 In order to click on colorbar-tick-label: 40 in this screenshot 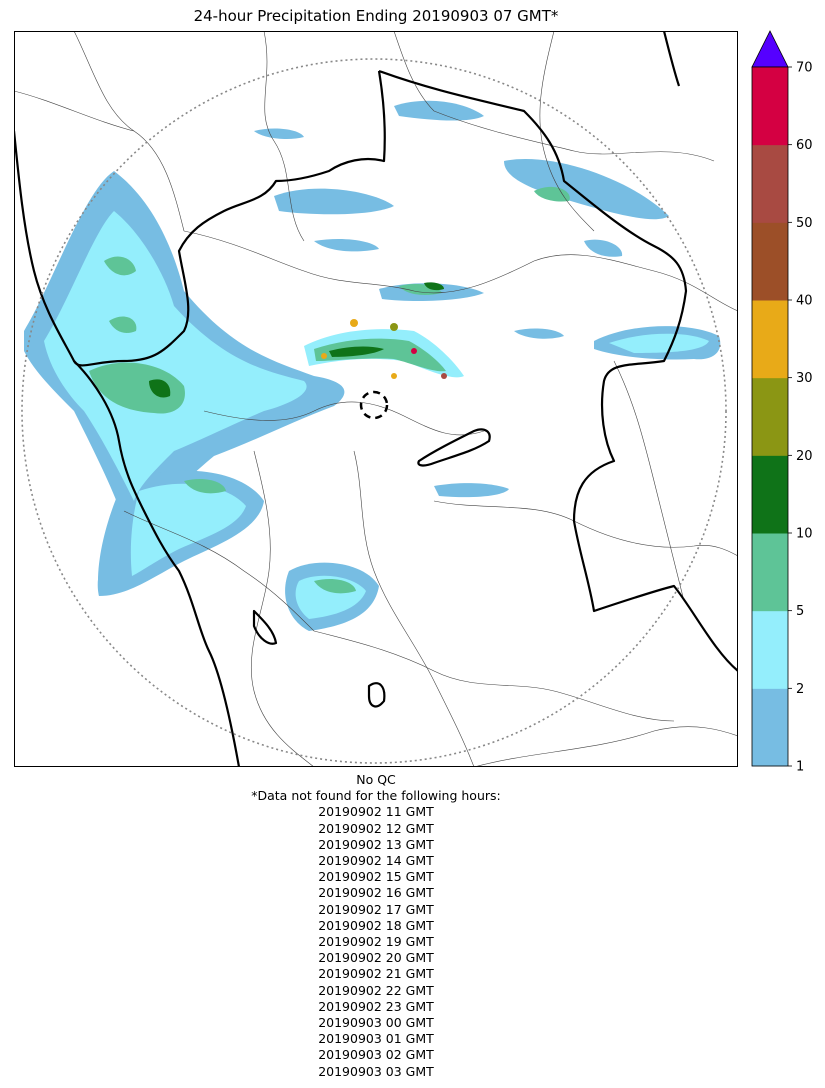, I will do `click(804, 301)`.